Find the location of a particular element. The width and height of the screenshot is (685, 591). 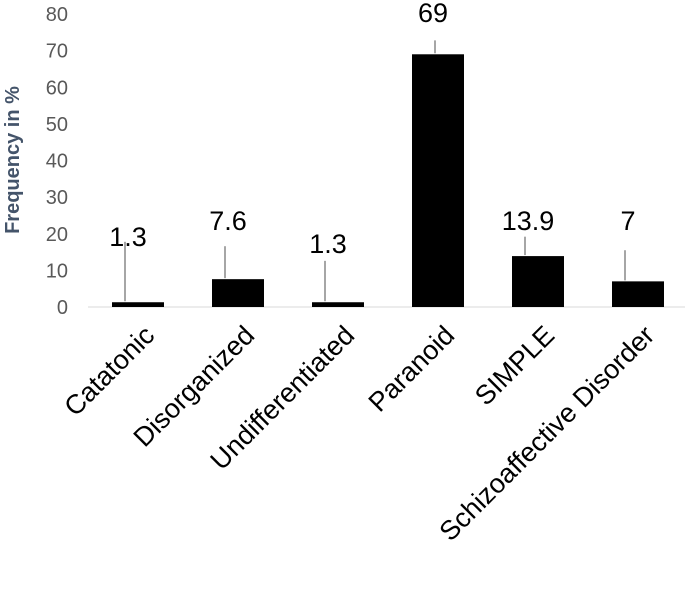

x-tick-label: Catatonic is located at coordinates (109, 371).